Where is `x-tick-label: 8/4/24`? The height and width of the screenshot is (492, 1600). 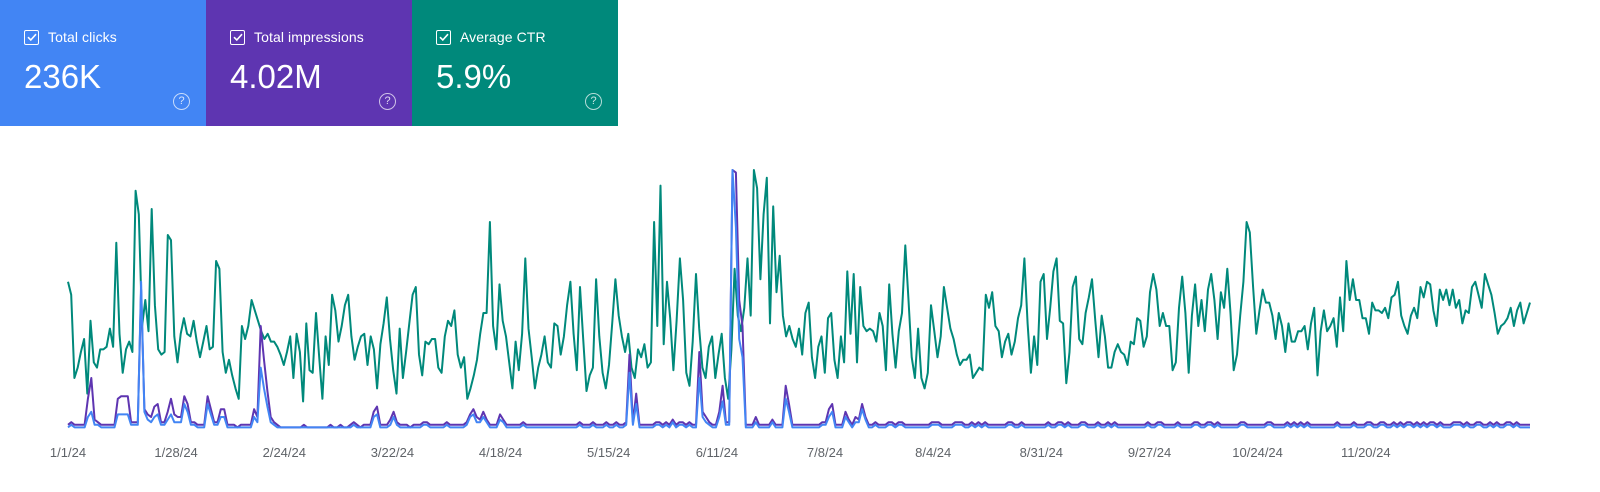
x-tick-label: 8/4/24 is located at coordinates (933, 452).